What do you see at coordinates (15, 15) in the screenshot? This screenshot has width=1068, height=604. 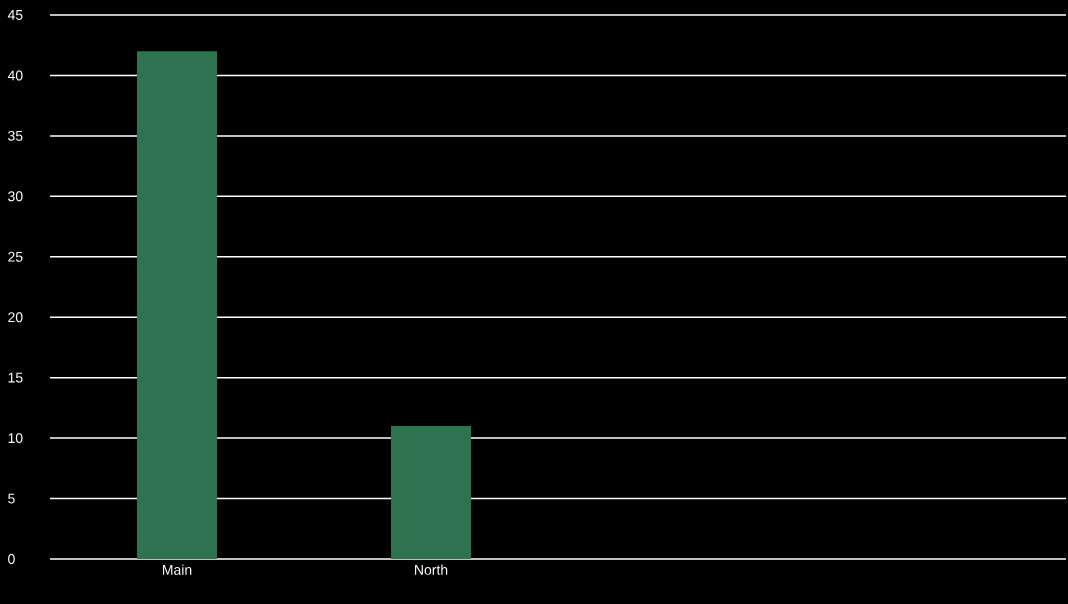 I see `y-tick-label: 45` at bounding box center [15, 15].